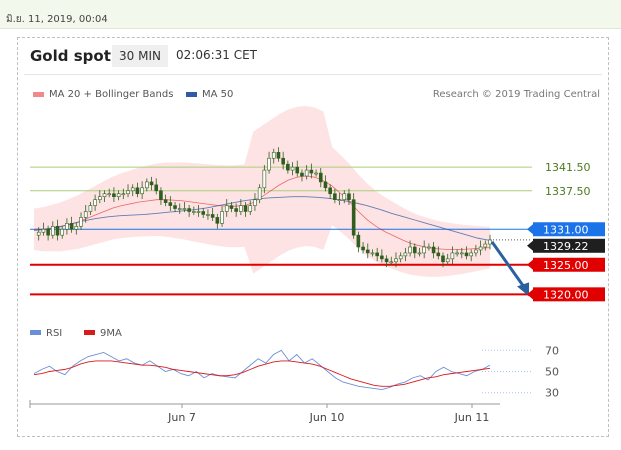 The image size is (621, 450). What do you see at coordinates (552, 372) in the screenshot?
I see `rsi-tick-label: 50` at bounding box center [552, 372].